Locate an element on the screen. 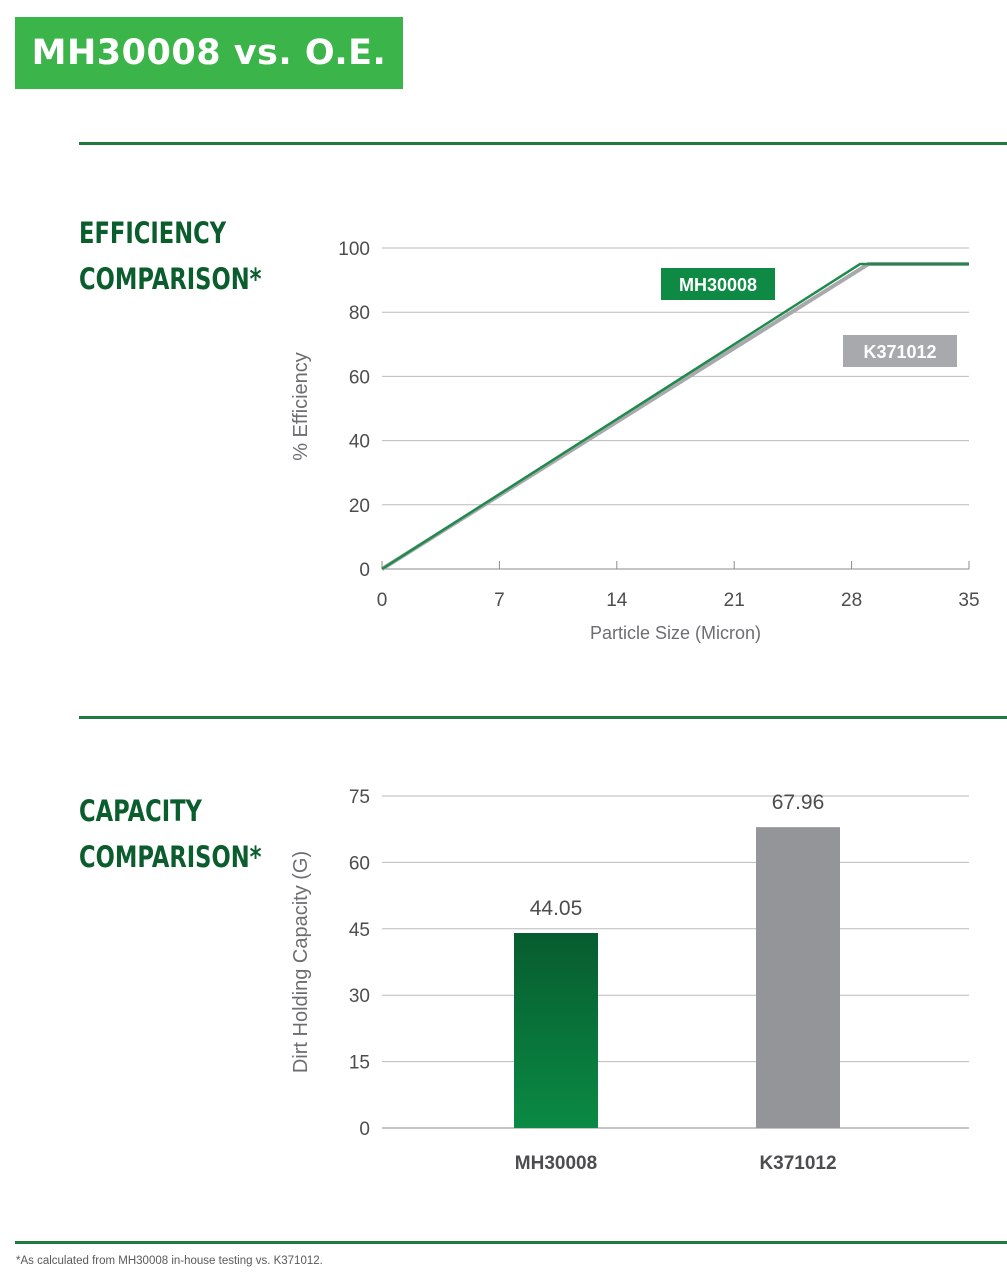 The image size is (1007, 1280). x-category-label: K371012 is located at coordinates (797, 1163).